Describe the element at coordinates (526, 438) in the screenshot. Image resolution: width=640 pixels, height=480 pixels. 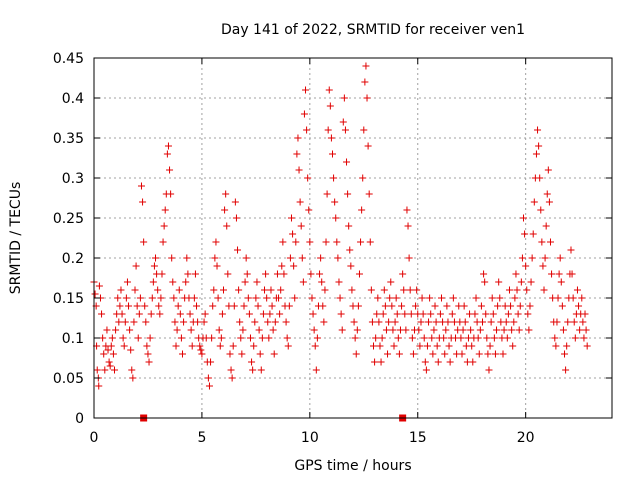
I see `x-tick-label: 20` at that location.